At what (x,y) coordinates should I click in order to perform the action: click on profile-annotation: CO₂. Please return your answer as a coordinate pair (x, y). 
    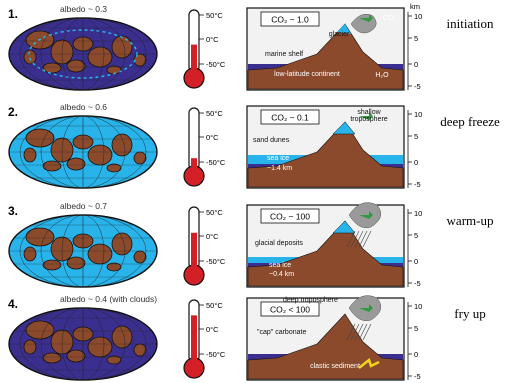
    Looking at the image, I should click on (390, 18).